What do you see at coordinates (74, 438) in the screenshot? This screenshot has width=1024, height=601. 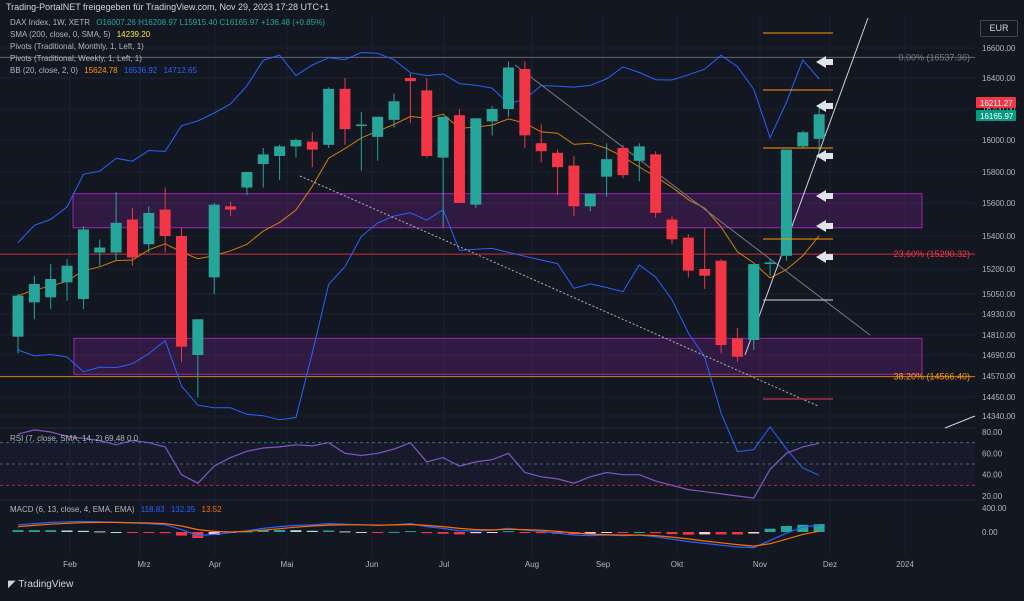 I see `legend-rsi: RSI (7, close, SMA, 14, 2) 69.48 0 0` at bounding box center [74, 438].